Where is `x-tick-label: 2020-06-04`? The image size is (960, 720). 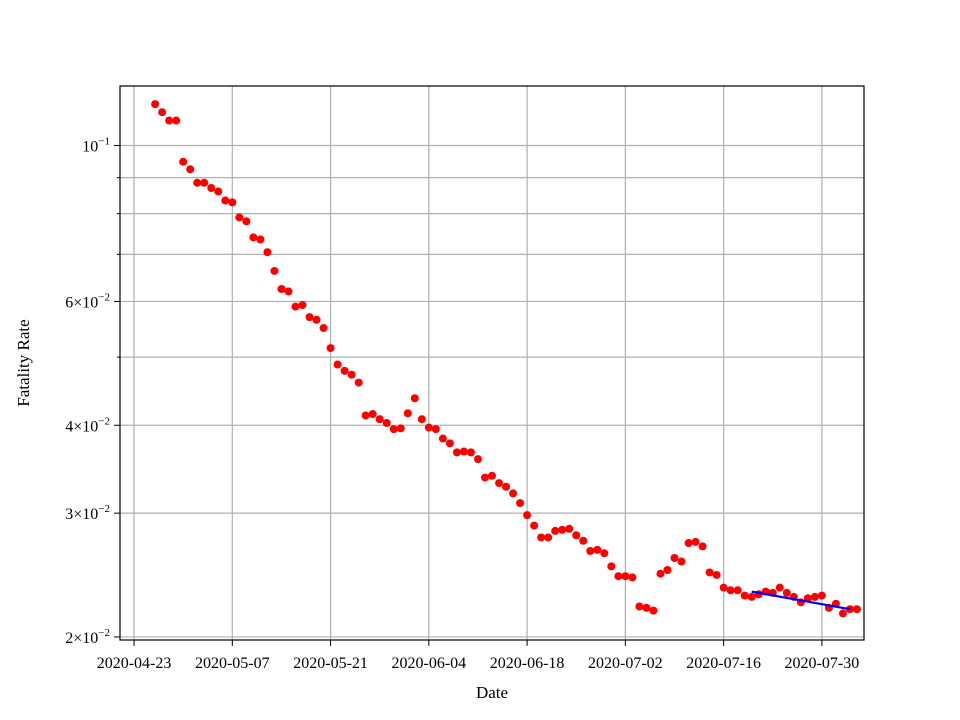
x-tick-label: 2020-06-04 is located at coordinates (429, 663).